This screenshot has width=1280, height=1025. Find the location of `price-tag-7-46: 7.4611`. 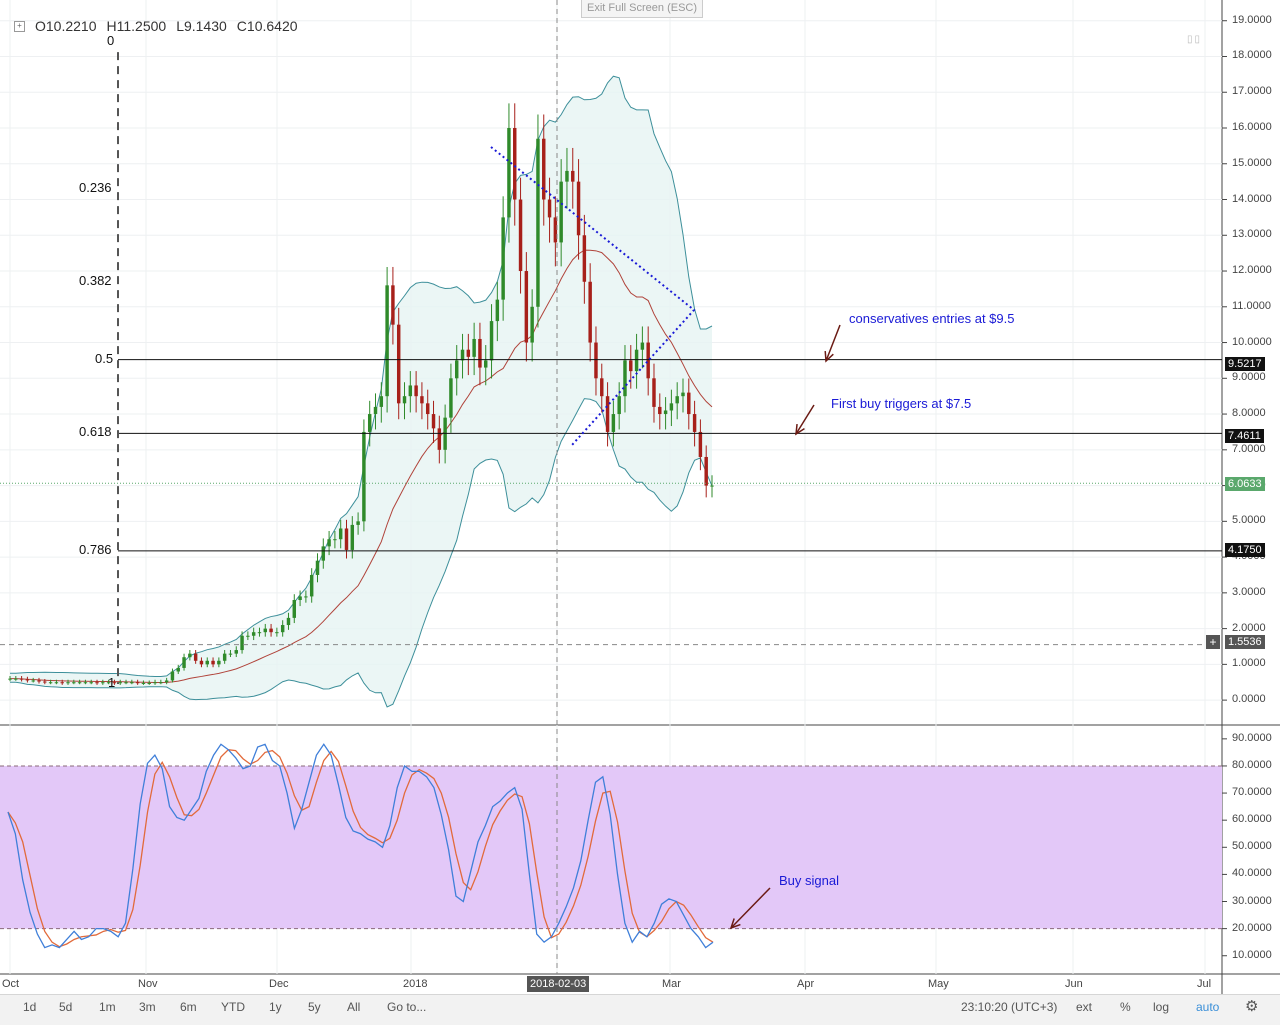

price-tag-7-46: 7.4611 is located at coordinates (1244, 436).